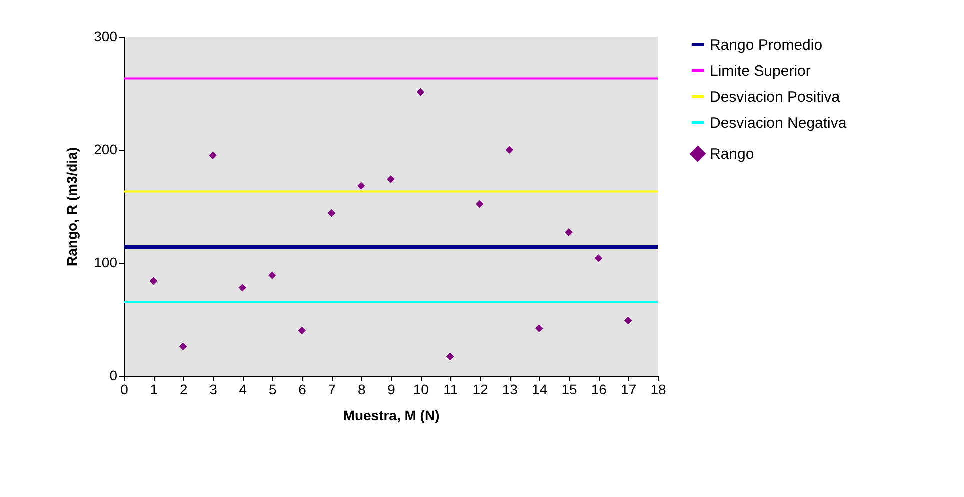 The height and width of the screenshot is (497, 964). What do you see at coordinates (421, 390) in the screenshot?
I see `x-tick-label: 10` at bounding box center [421, 390].